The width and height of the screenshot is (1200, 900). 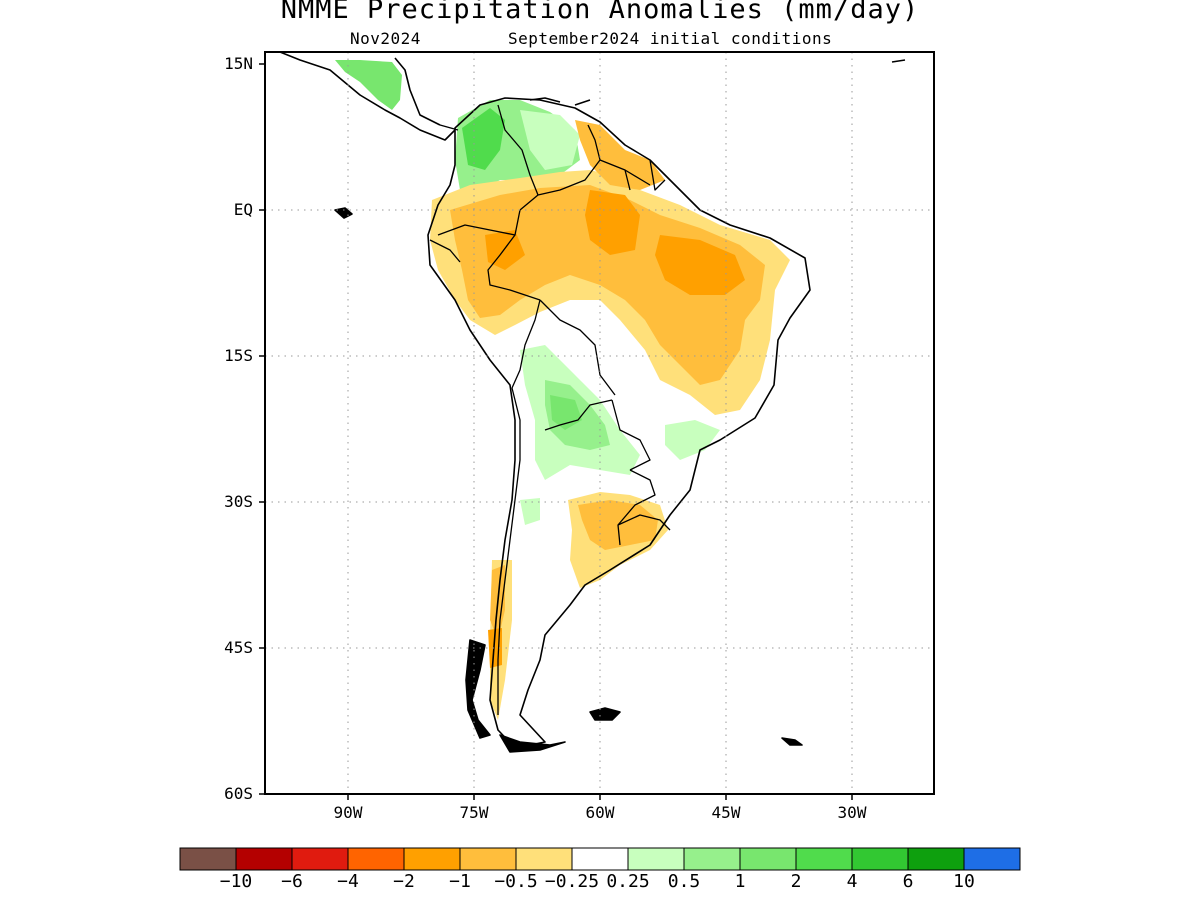 What do you see at coordinates (620, 155) in the screenshot?
I see `dry-anomaly-guianas` at bounding box center [620, 155].